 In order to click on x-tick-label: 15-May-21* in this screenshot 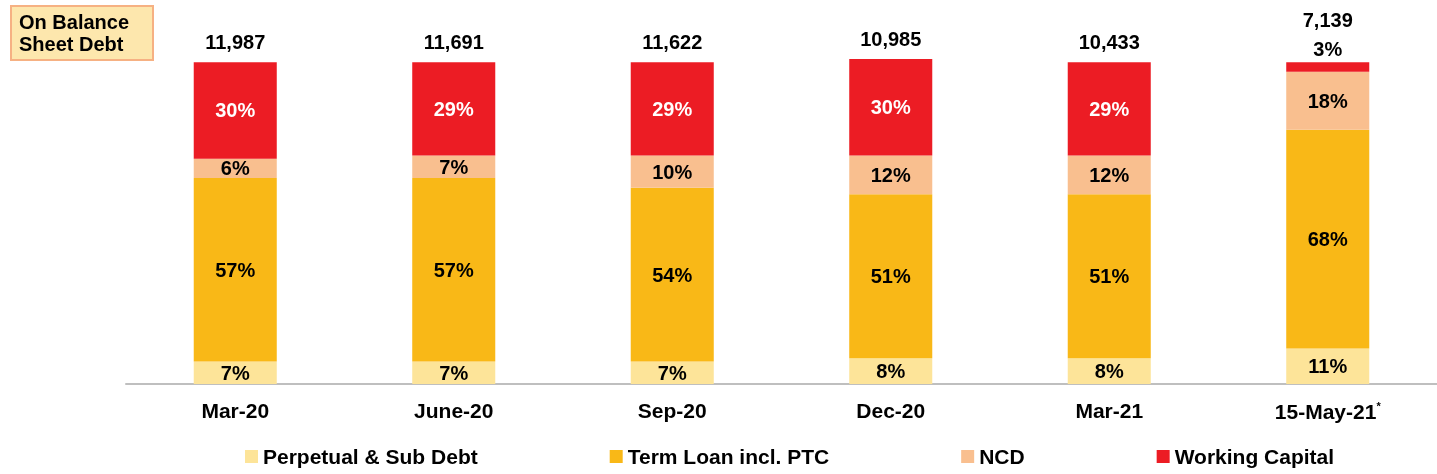, I will do `click(1328, 411)`.